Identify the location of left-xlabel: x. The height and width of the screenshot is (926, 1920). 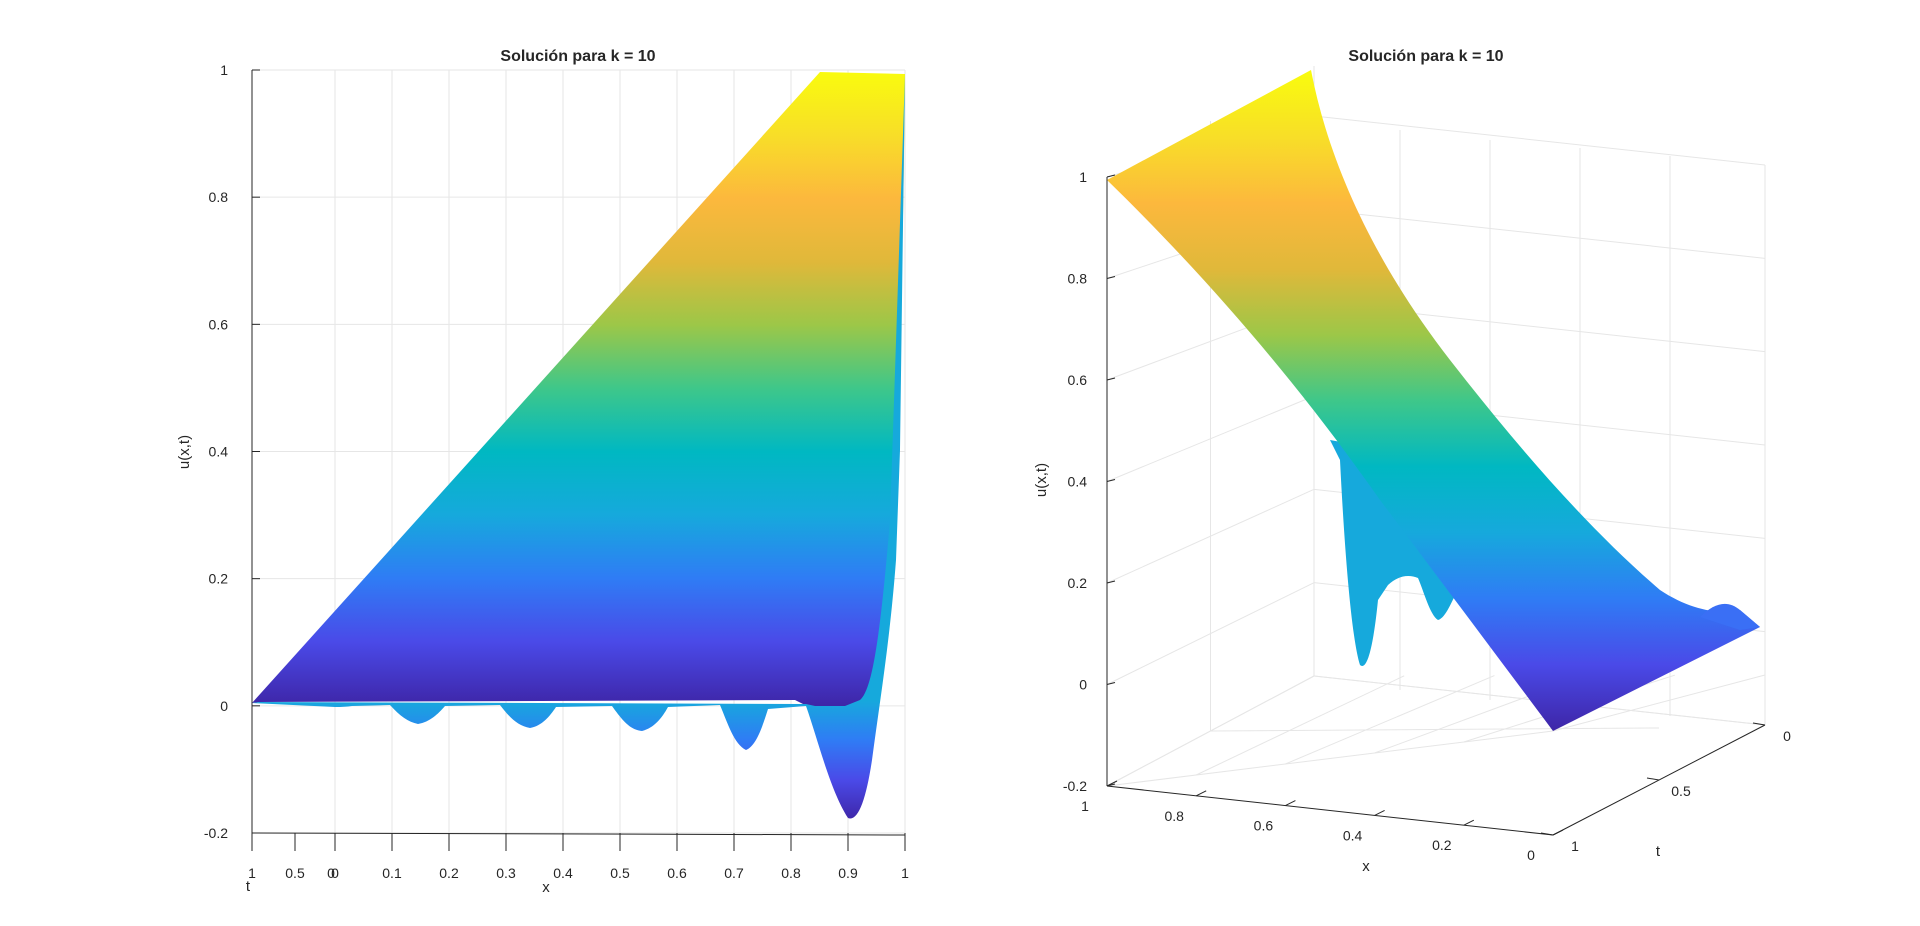
(546, 887).